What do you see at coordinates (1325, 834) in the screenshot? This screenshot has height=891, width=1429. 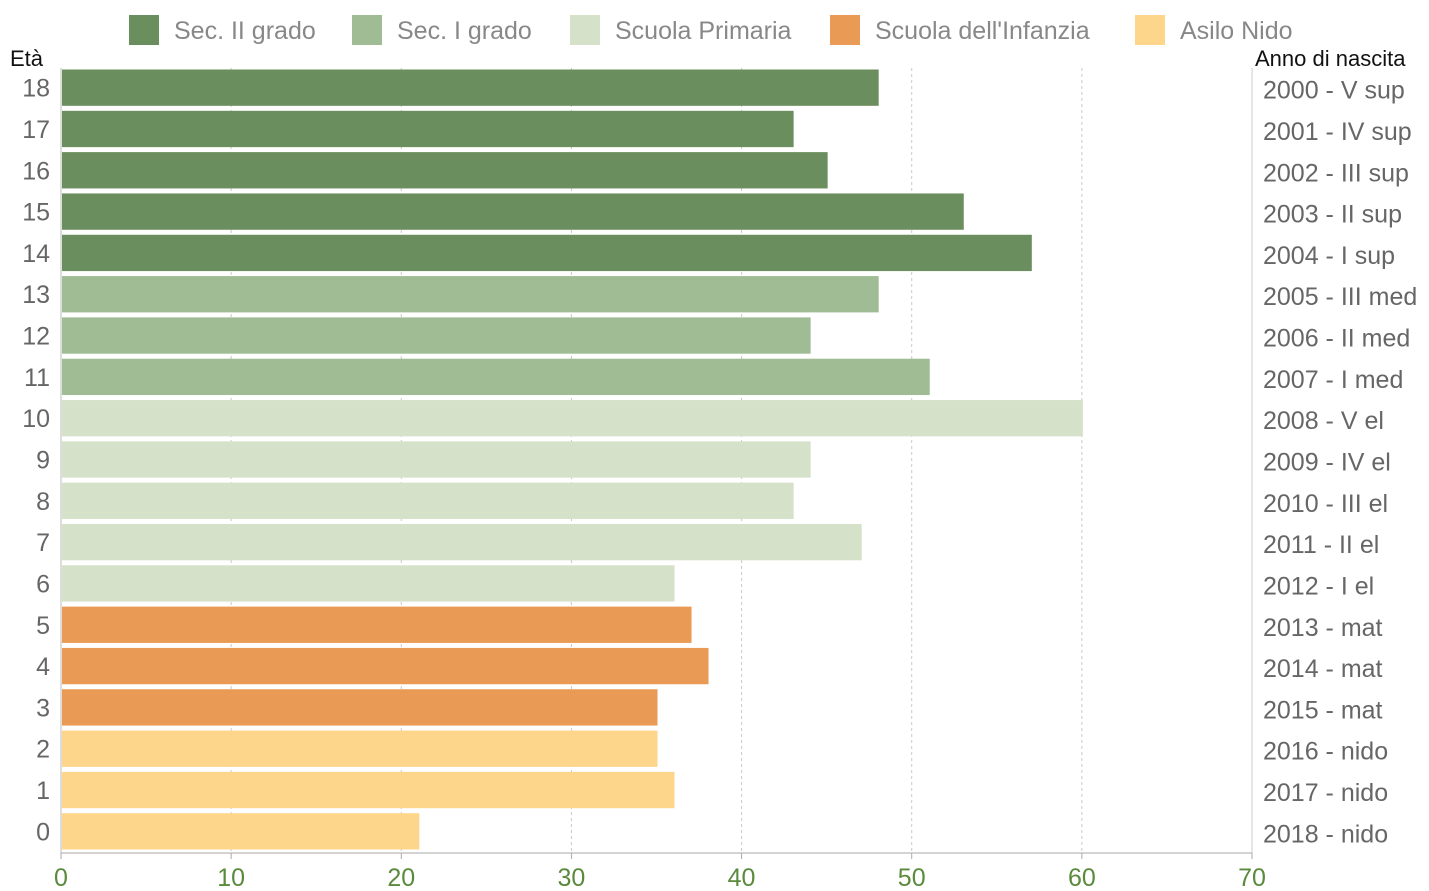 I see `birth-year-label: 2018 - nido` at bounding box center [1325, 834].